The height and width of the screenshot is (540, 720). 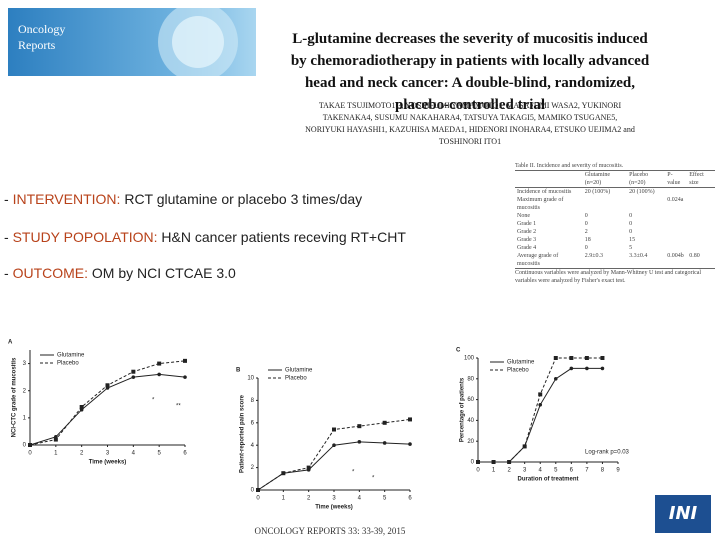 I want to click on bullet-text: RCT glutamine or placebo 3 times/day, so click(x=243, y=199).